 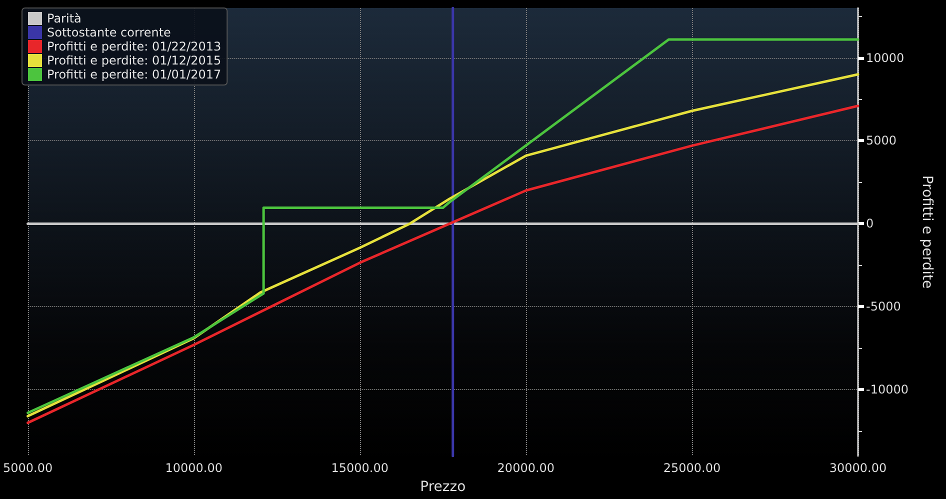 I want to click on y-tick-label: 0, so click(x=870, y=223).